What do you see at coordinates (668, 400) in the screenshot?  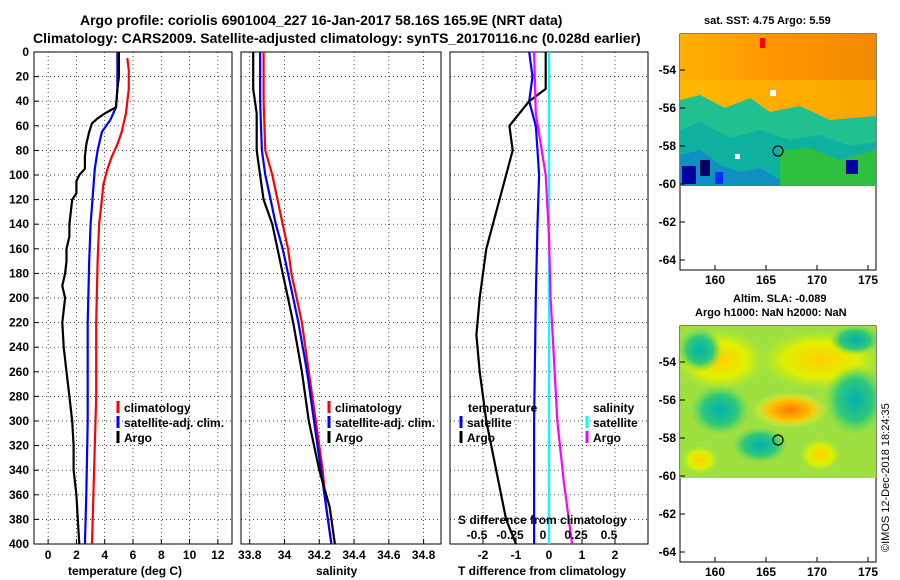 I see `sla-lat-tick-label: -56` at bounding box center [668, 400].